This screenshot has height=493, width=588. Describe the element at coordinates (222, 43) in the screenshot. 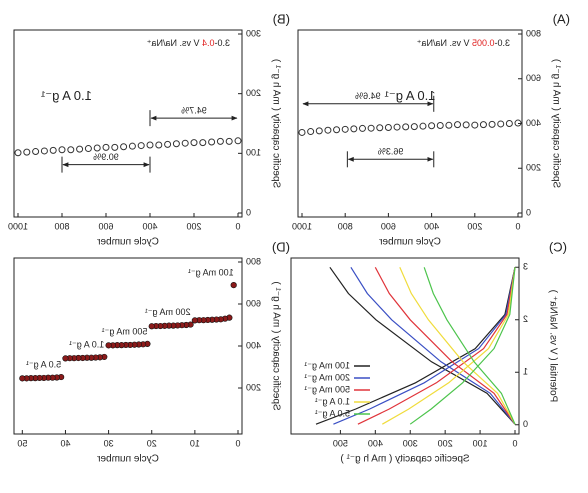

I see `voltage-window-prefix: 3.0-` at that location.